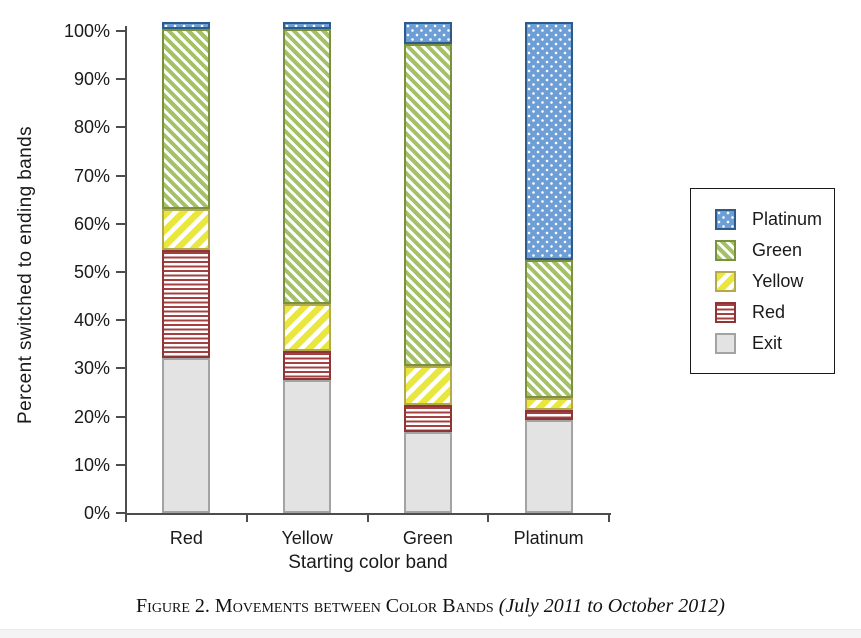 The image size is (861, 638). I want to click on bar-yellow-segment-yellow, so click(307, 327).